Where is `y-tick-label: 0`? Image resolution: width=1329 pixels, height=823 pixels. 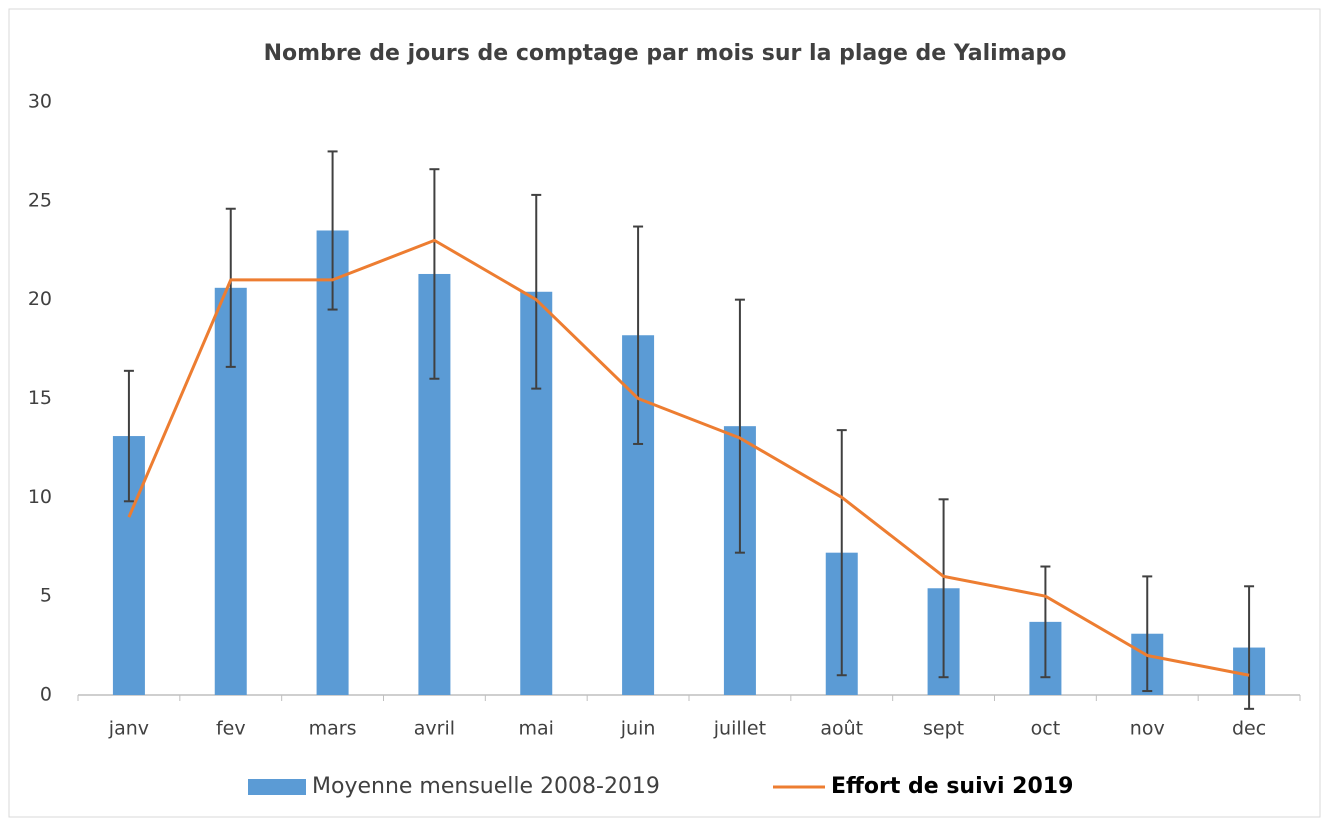 y-tick-label: 0 is located at coordinates (46, 695).